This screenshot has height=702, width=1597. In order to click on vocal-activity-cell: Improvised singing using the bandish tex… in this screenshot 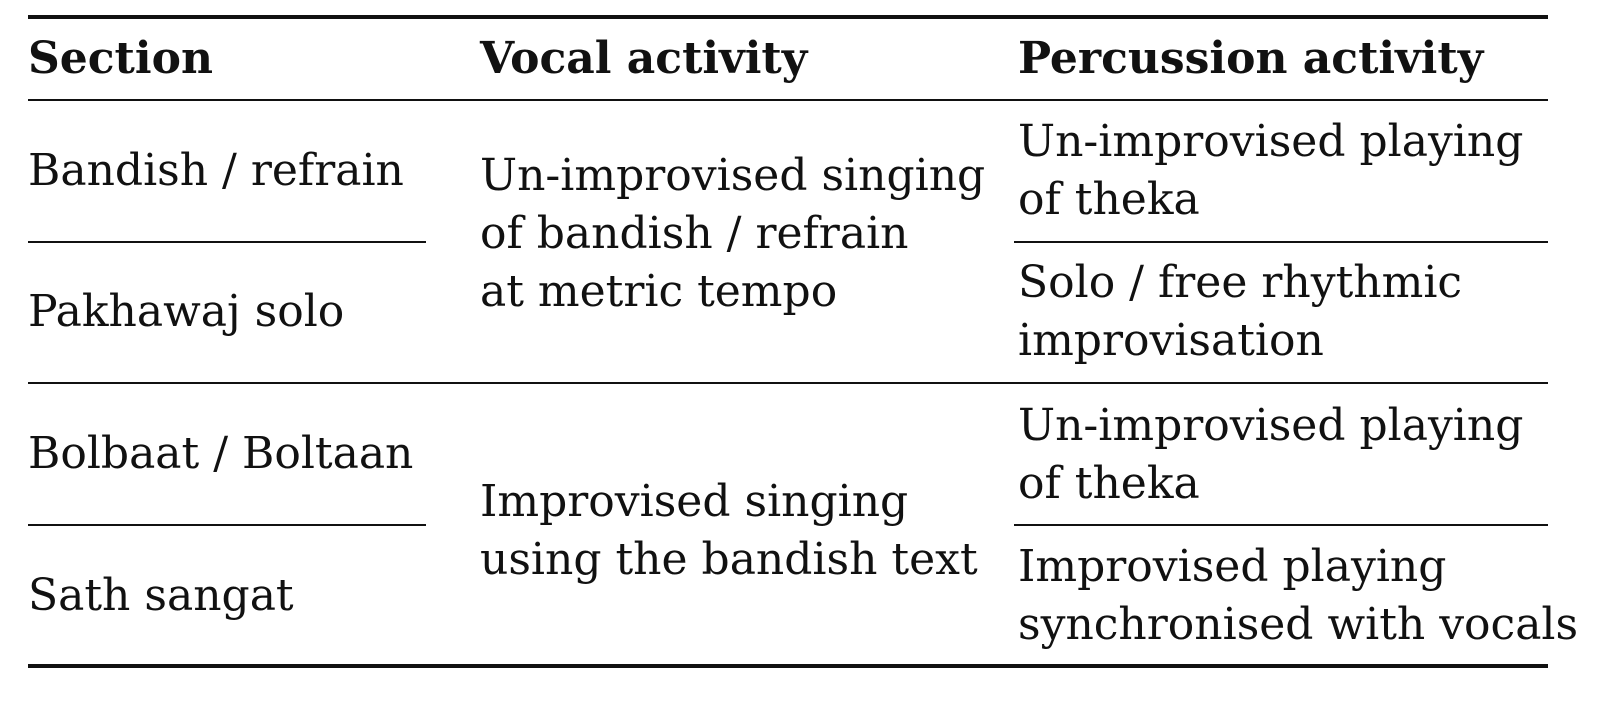, I will do `click(729, 530)`.